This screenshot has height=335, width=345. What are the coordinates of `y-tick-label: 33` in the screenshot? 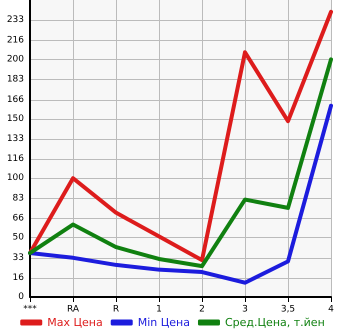 It's located at (18, 257).